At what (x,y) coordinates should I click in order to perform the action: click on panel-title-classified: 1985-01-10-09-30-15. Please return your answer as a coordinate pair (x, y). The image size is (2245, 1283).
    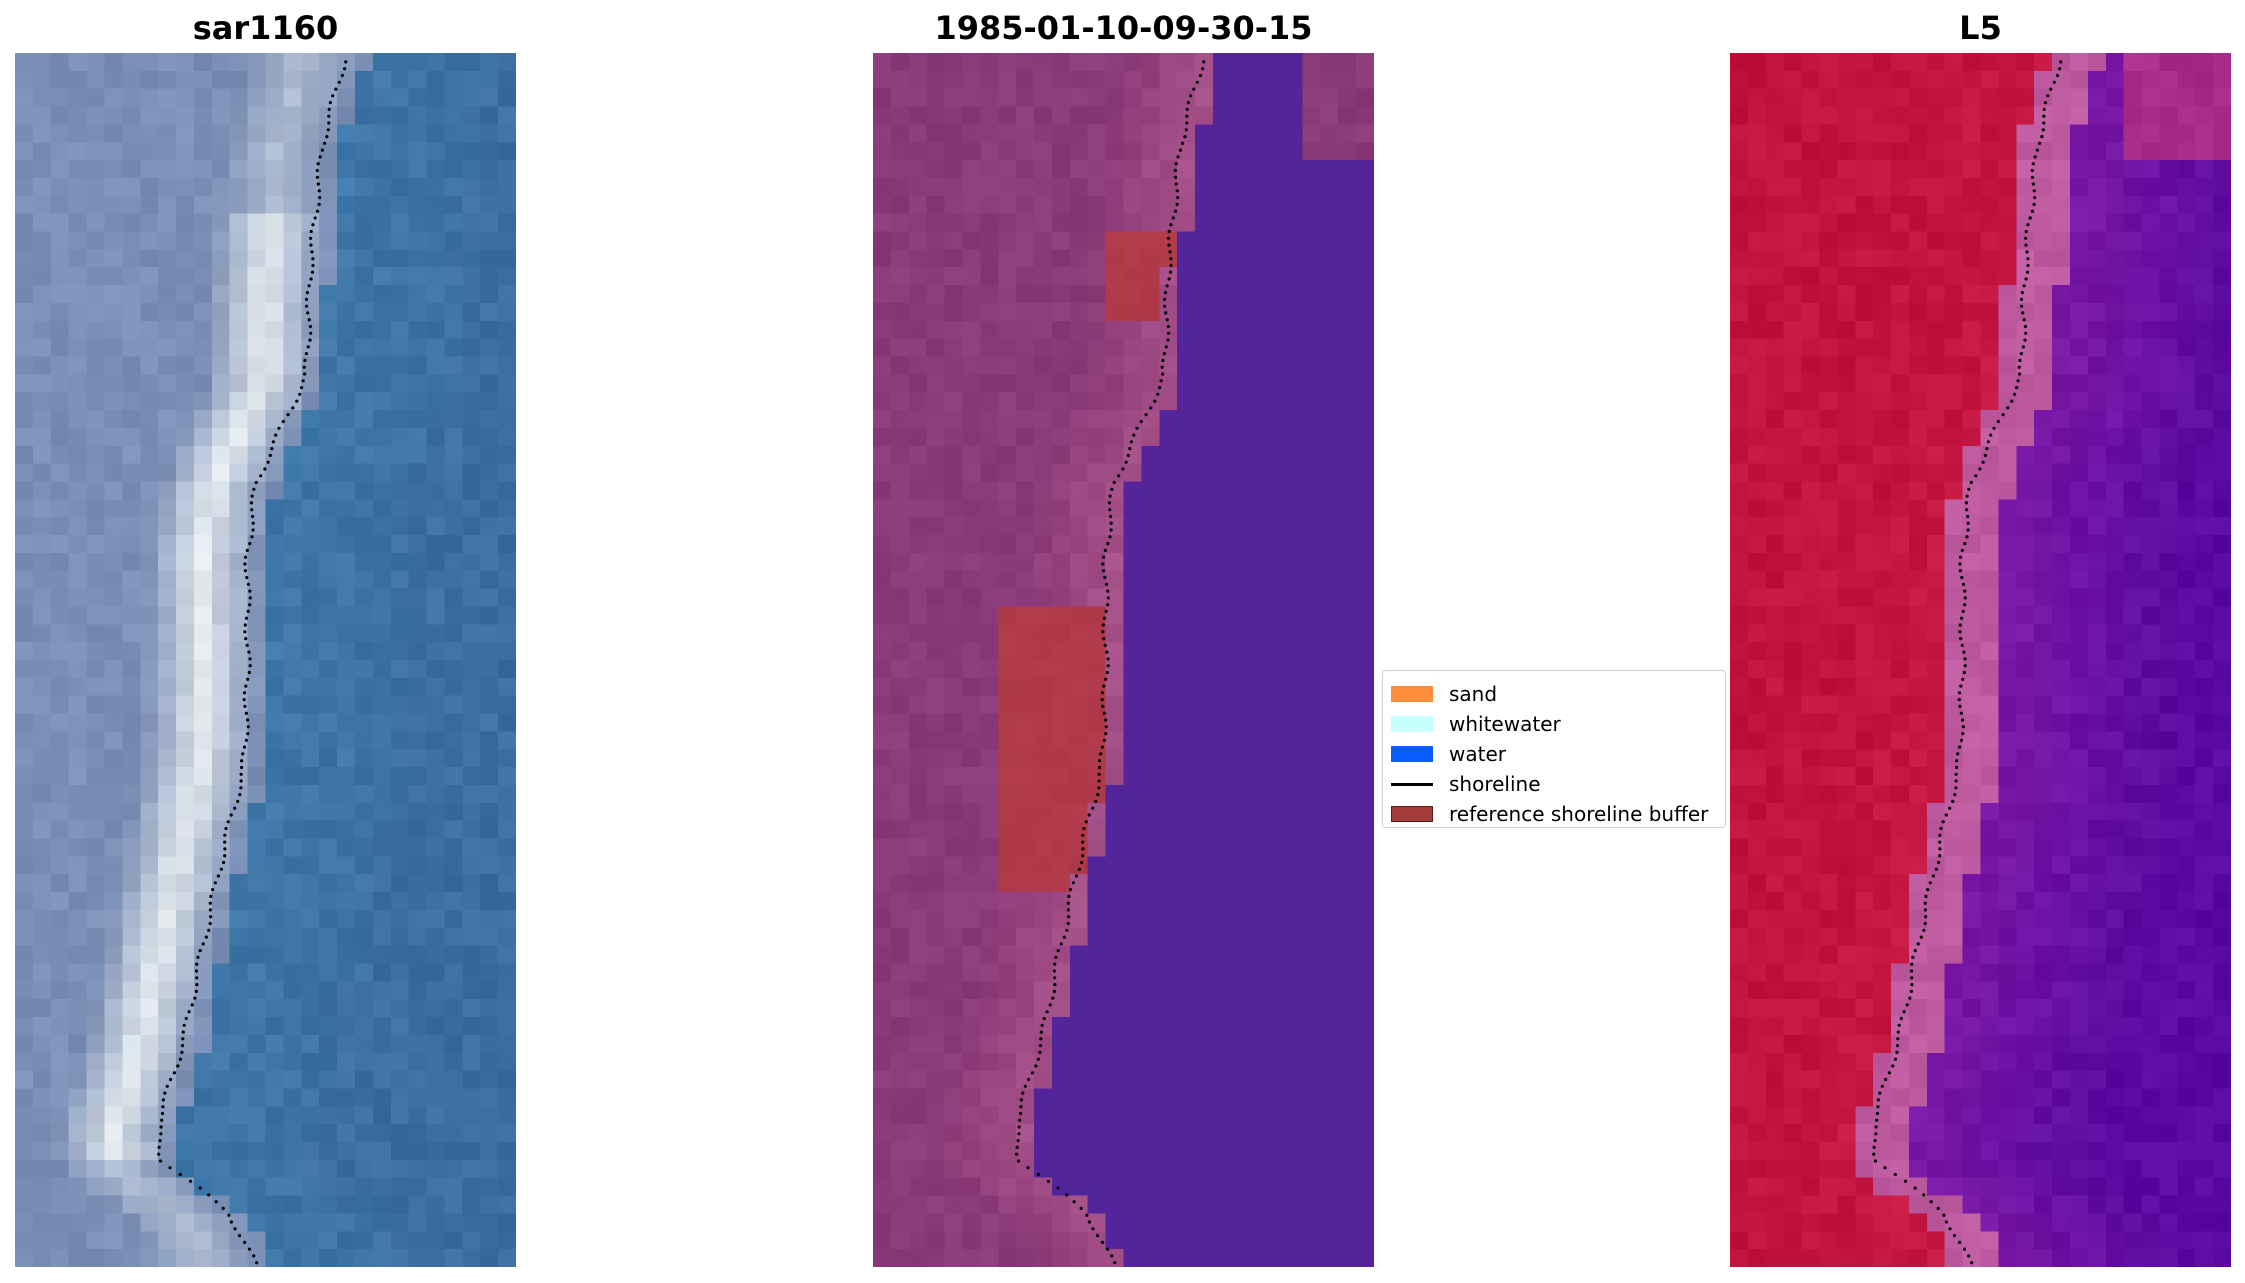
    Looking at the image, I should click on (1123, 28).